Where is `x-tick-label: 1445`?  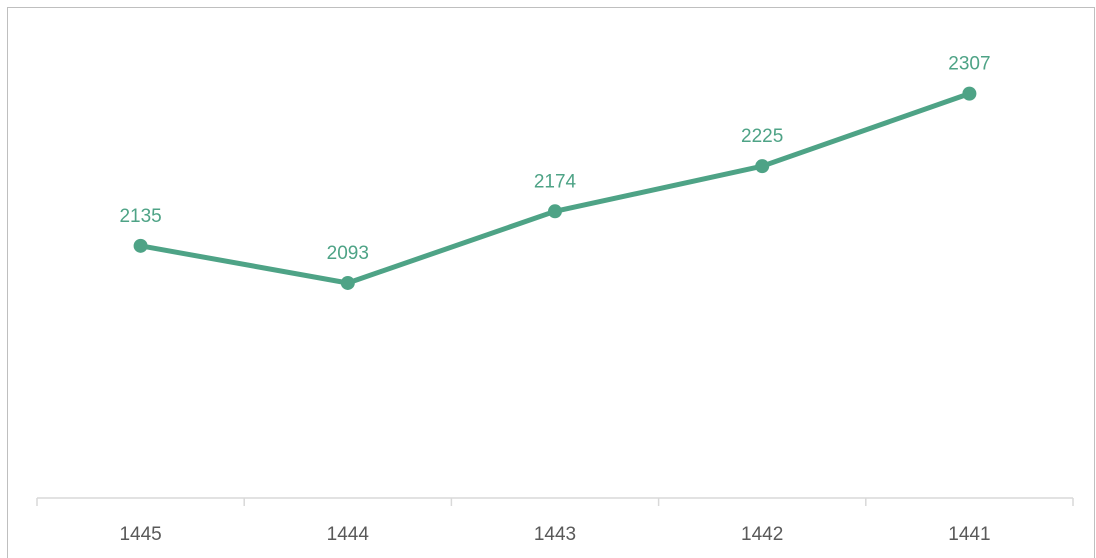 x-tick-label: 1445 is located at coordinates (140, 534).